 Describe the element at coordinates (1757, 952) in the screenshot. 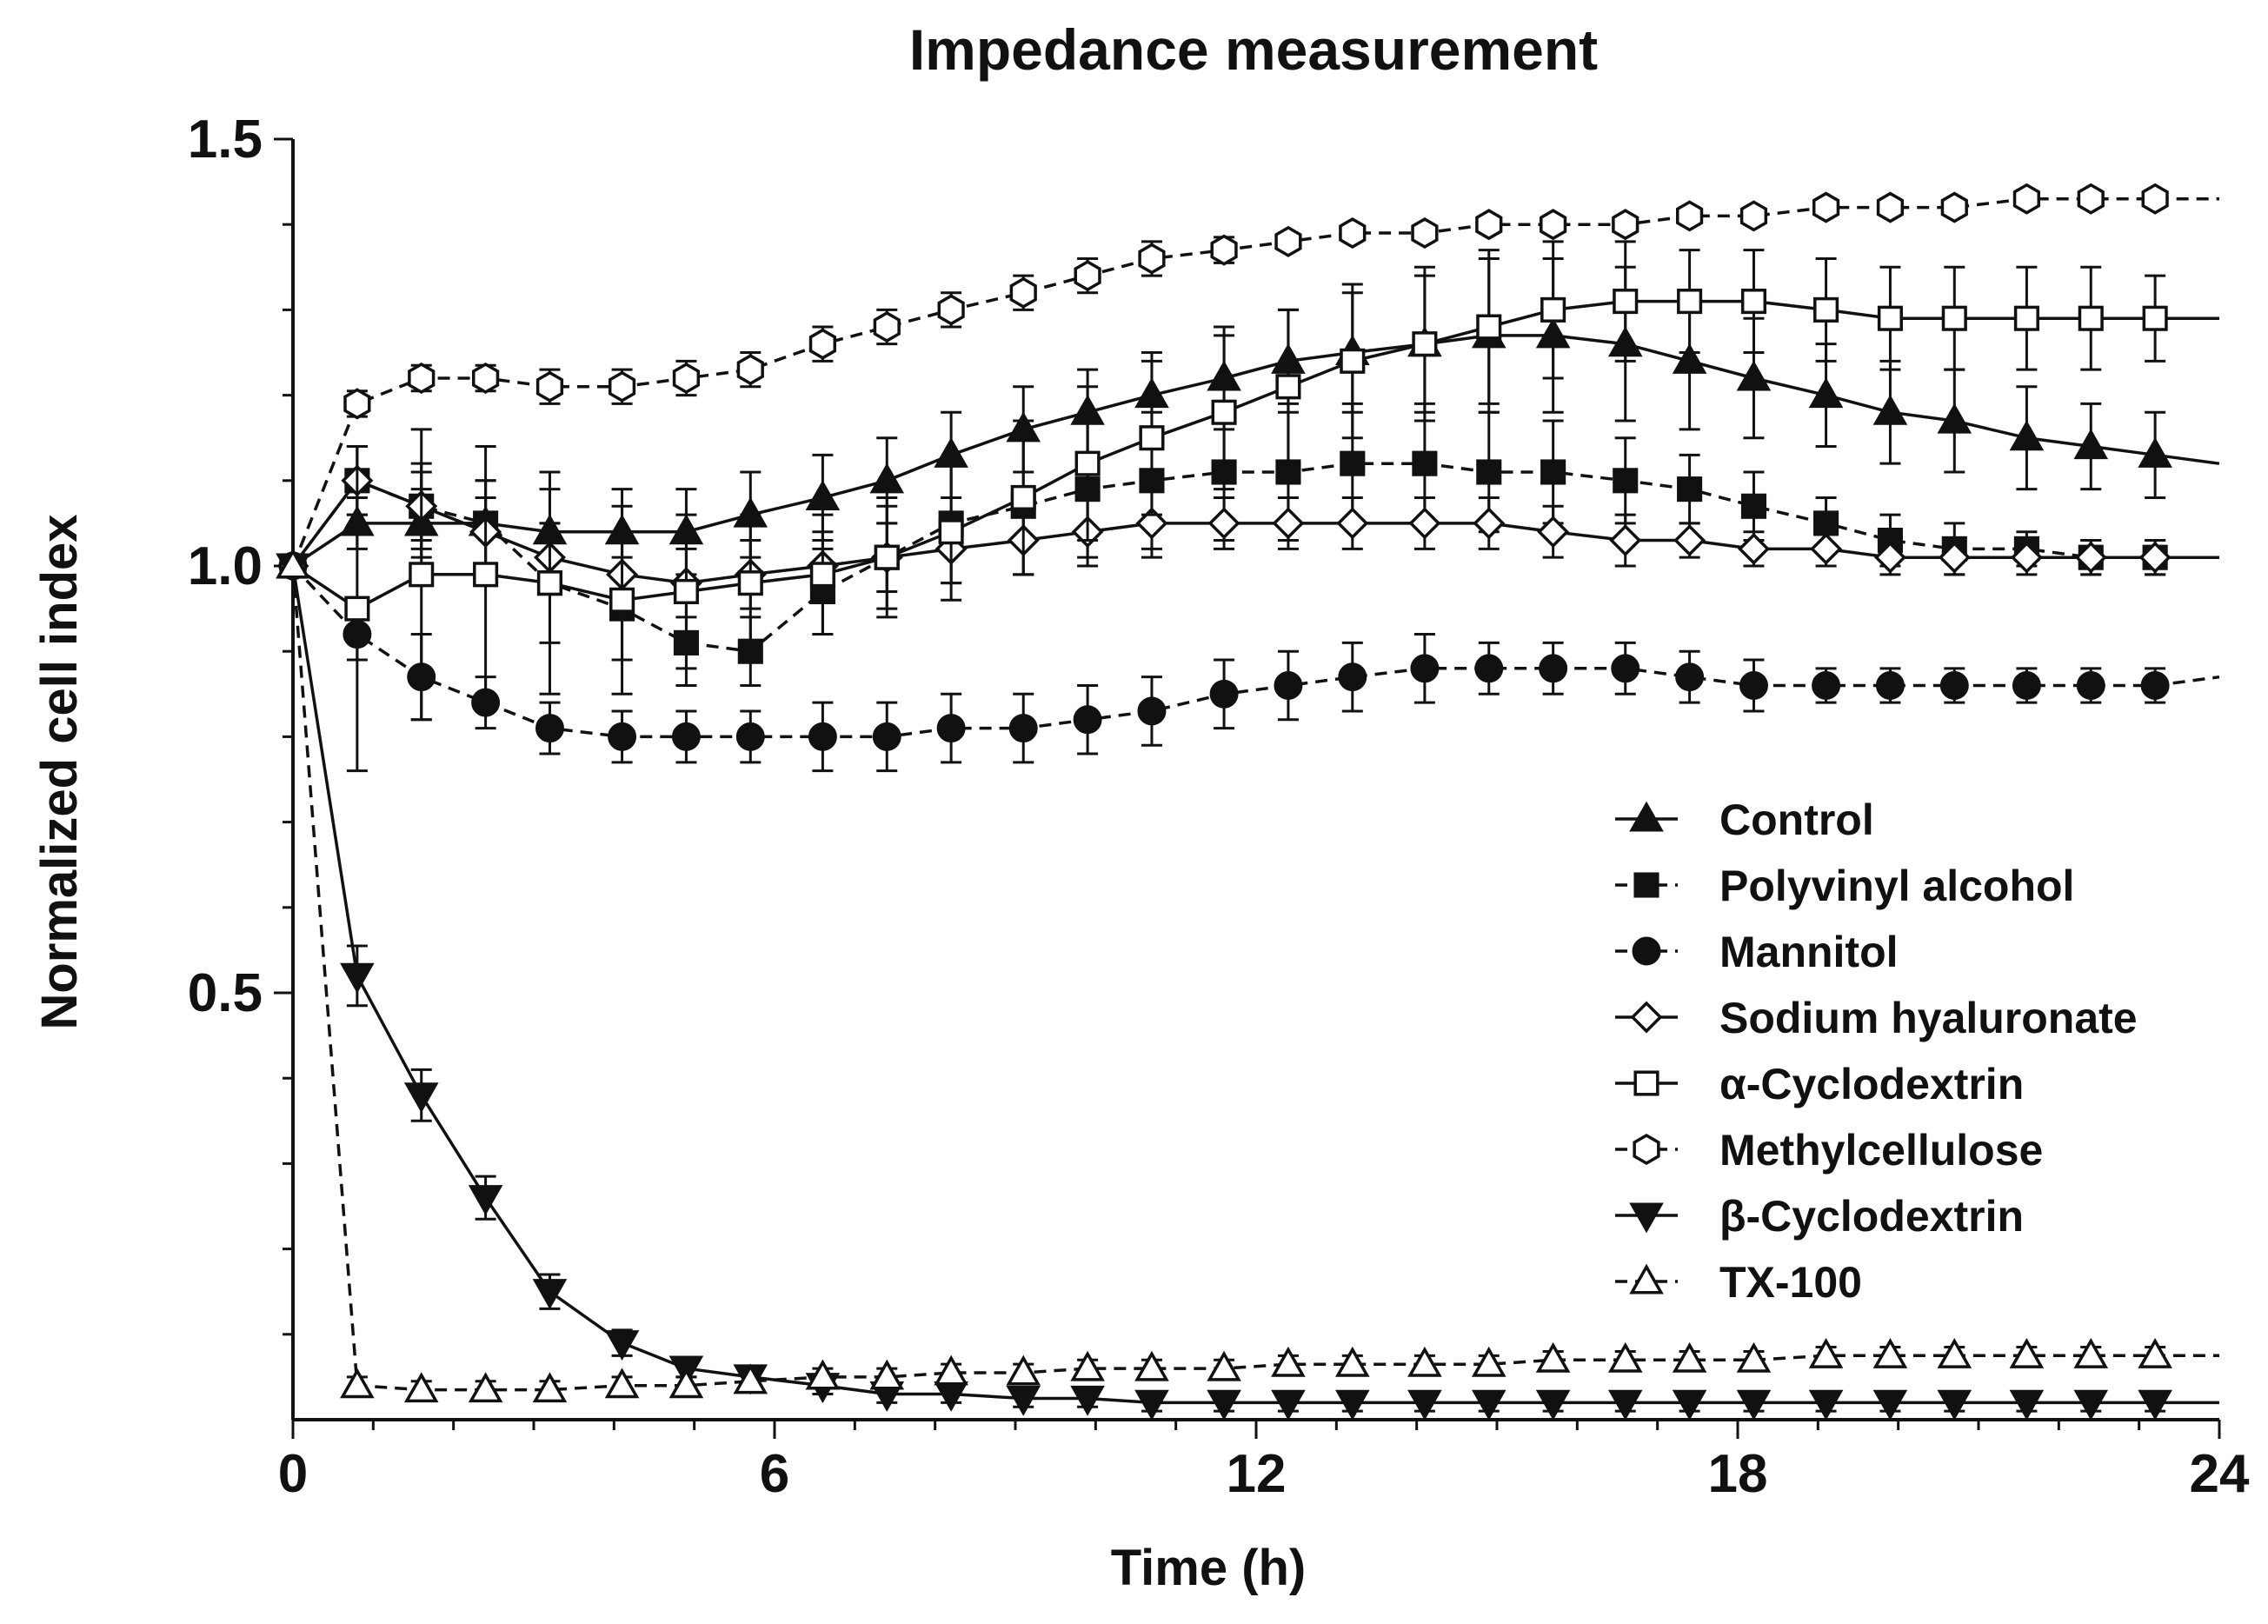

I see `legend-item: Mannitol` at that location.